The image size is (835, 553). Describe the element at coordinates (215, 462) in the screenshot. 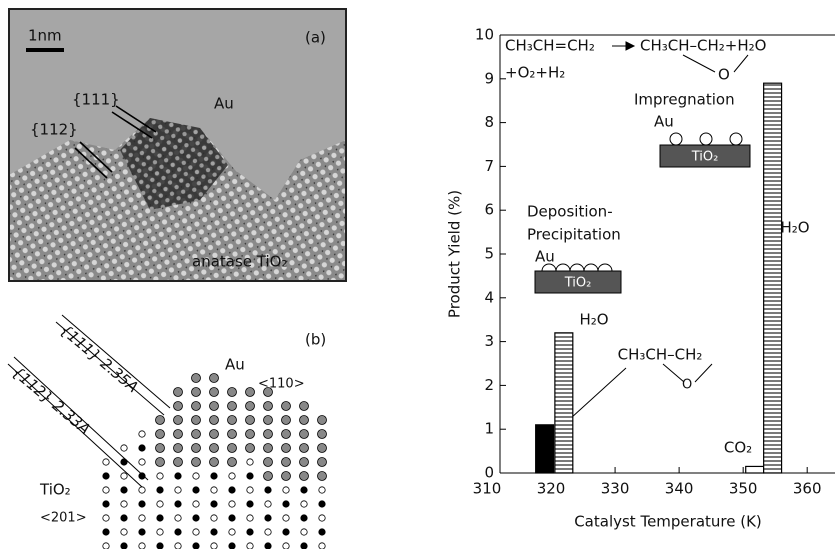

I see `lattice-model` at that location.